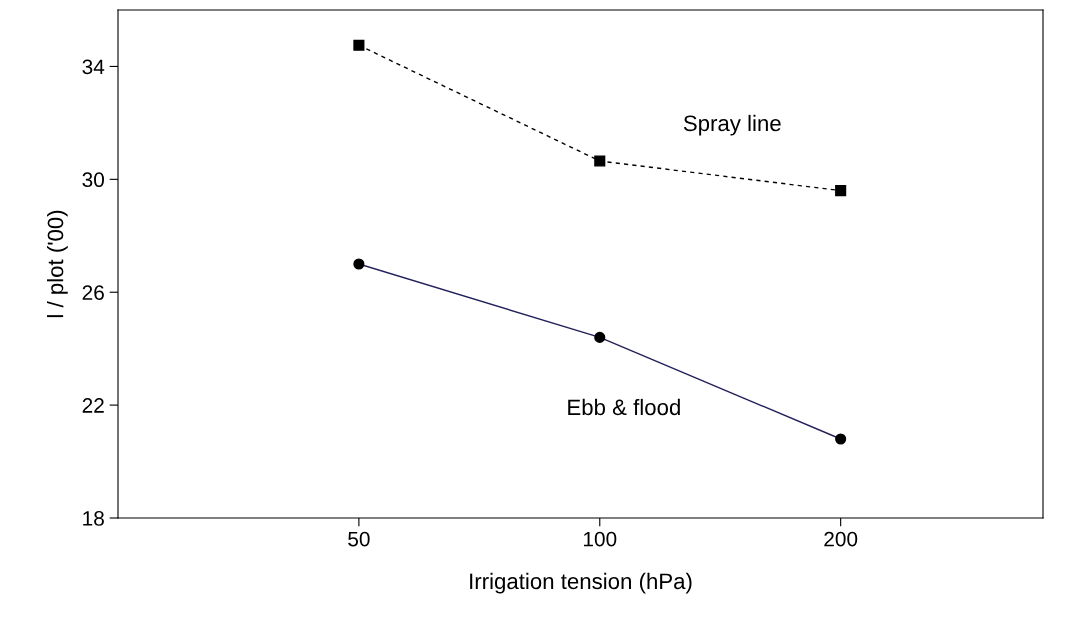  What do you see at coordinates (841, 539) in the screenshot?
I see `x-tick-label: 200` at bounding box center [841, 539].